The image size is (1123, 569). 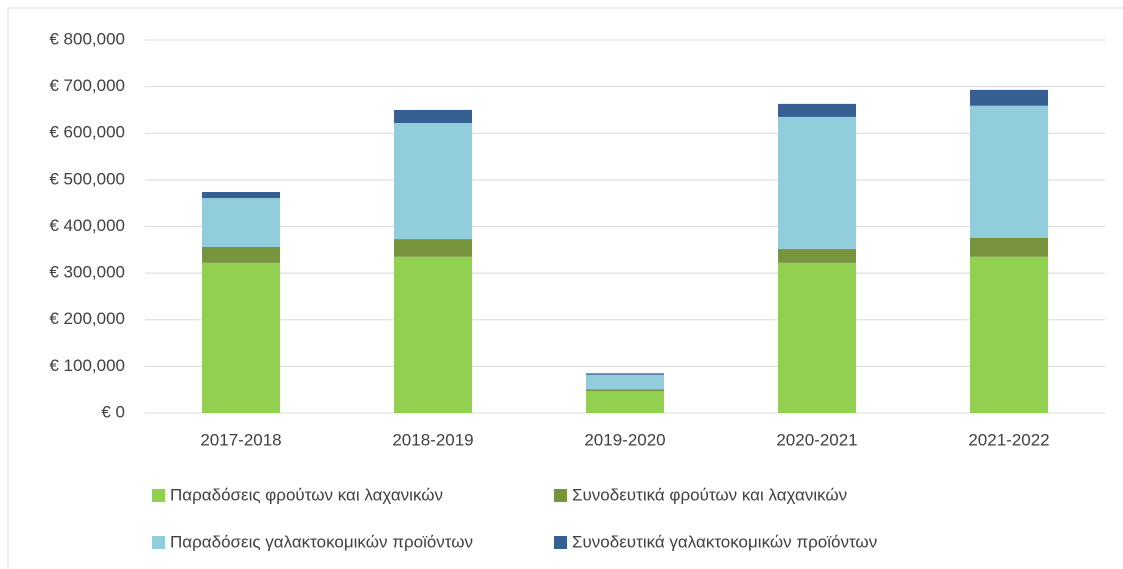 I want to click on y-tick-label: € 400,000, so click(x=87, y=225).